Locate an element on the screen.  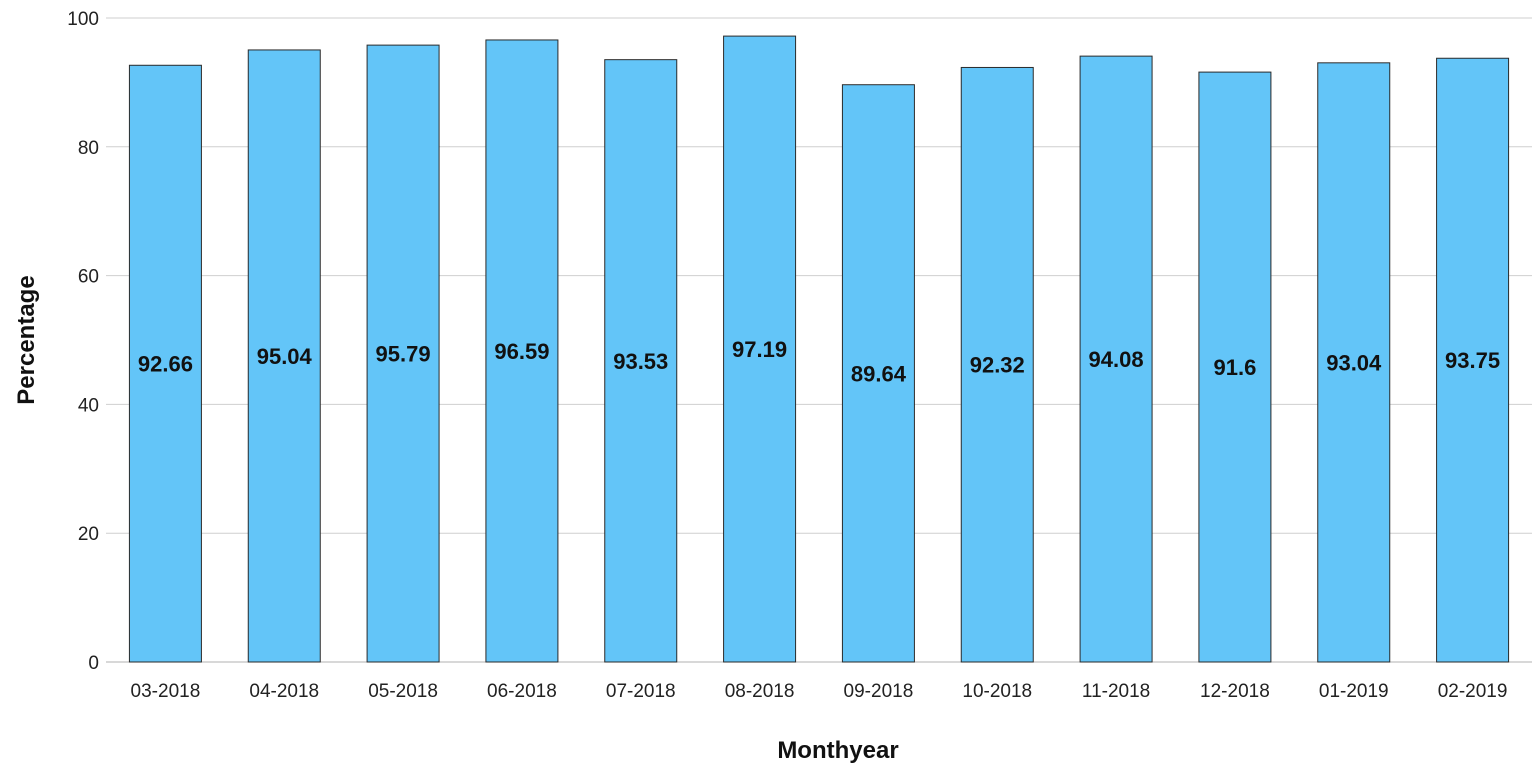
data-label: 93.53 is located at coordinates (640, 361).